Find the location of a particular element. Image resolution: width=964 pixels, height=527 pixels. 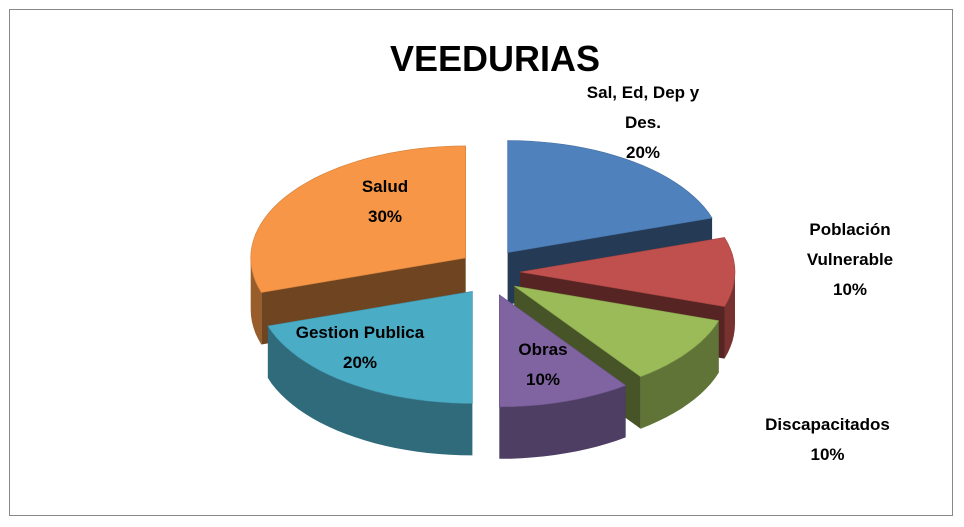

category-label: Población Vulnerable is located at coordinates (850, 244).